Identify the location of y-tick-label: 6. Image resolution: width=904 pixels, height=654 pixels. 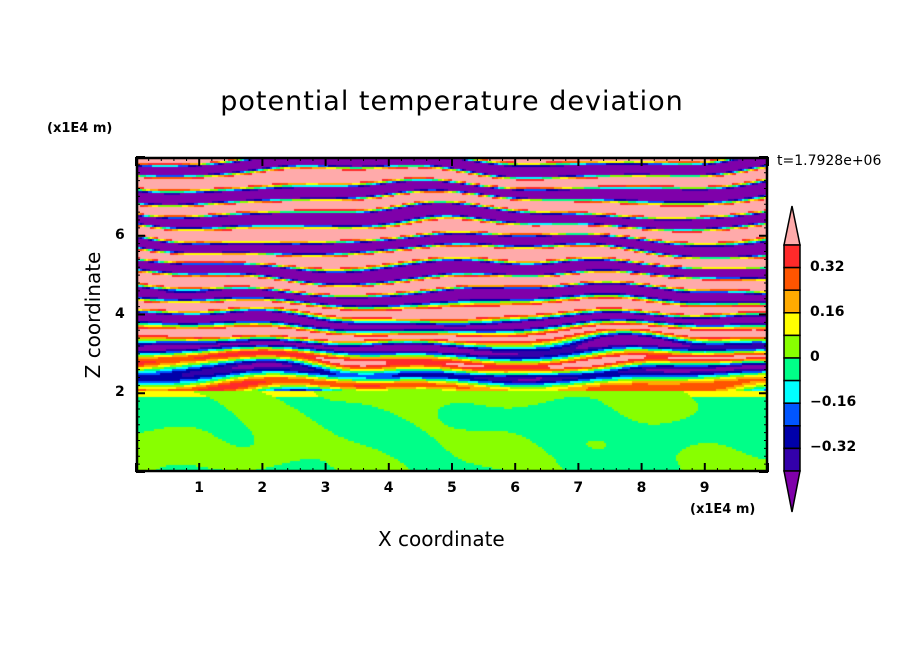
(120, 234).